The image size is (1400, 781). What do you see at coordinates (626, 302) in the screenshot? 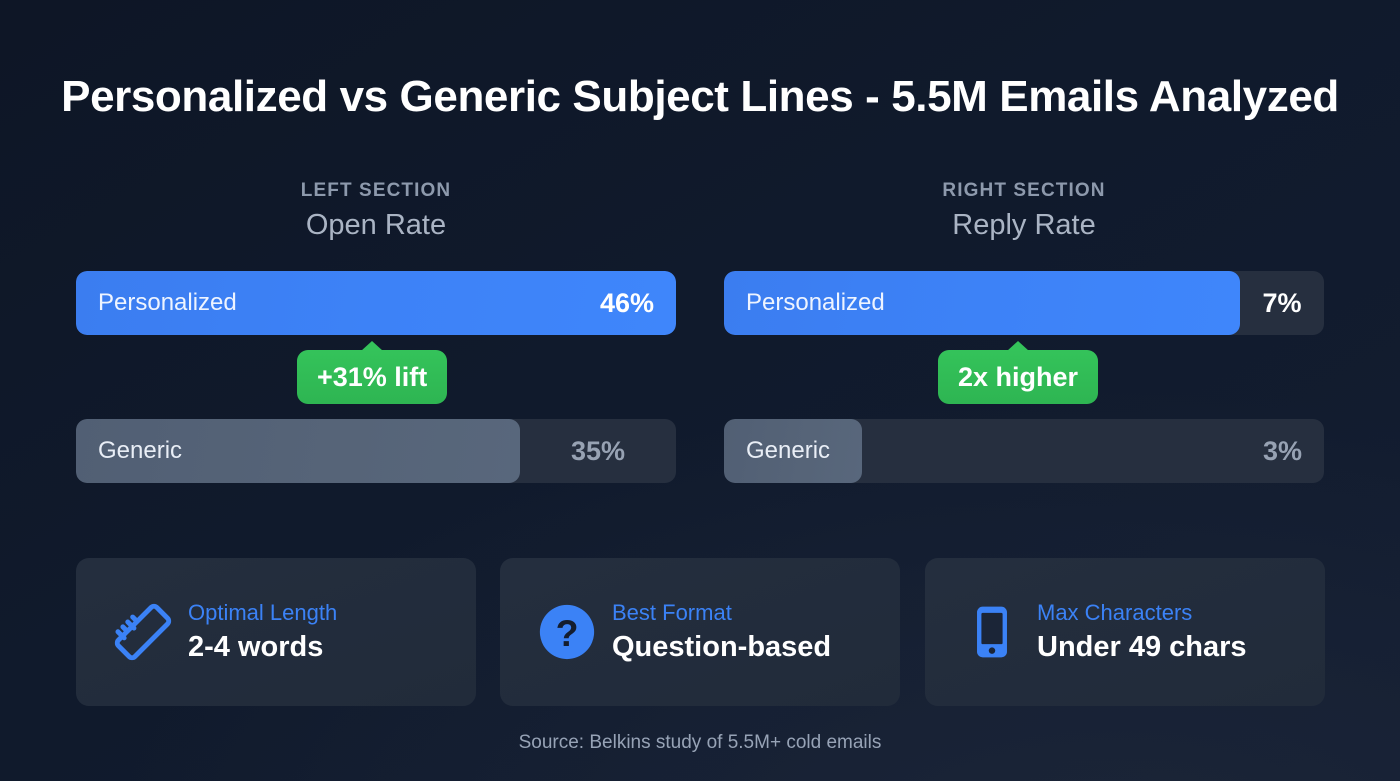
I see `bar-value-open-personalized: 46%` at bounding box center [626, 302].